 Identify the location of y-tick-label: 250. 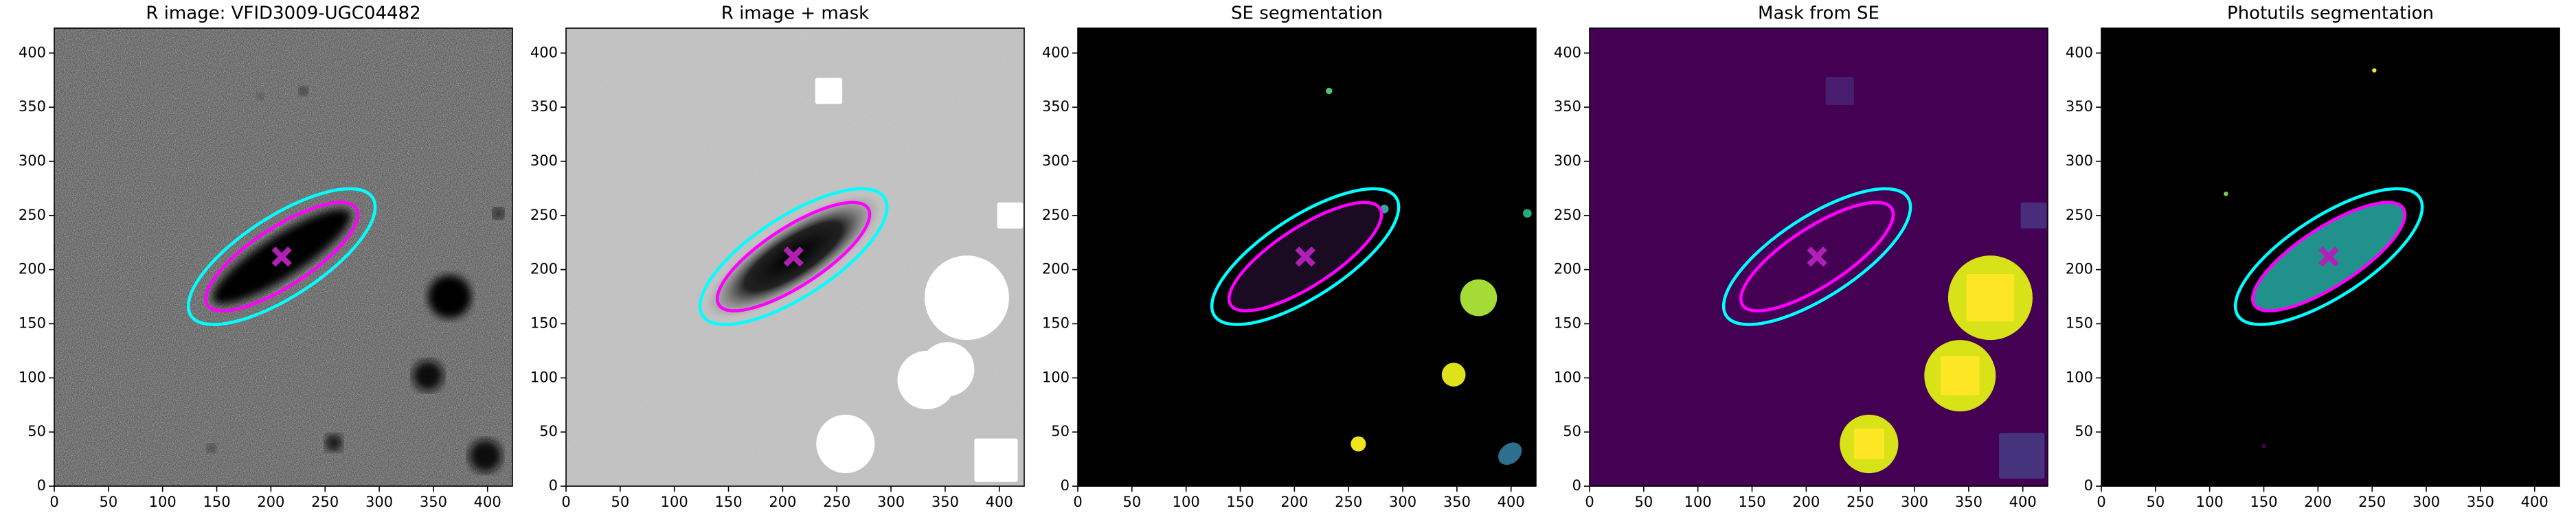
(1567, 215).